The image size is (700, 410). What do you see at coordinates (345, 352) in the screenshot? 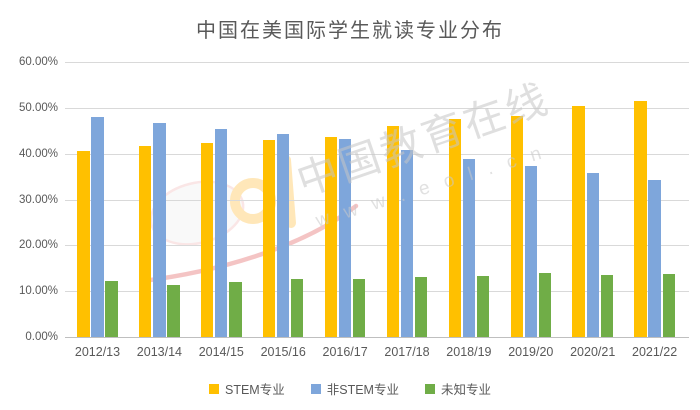
I see `x-tick-label-2016-17: 2016/17` at bounding box center [345, 352].